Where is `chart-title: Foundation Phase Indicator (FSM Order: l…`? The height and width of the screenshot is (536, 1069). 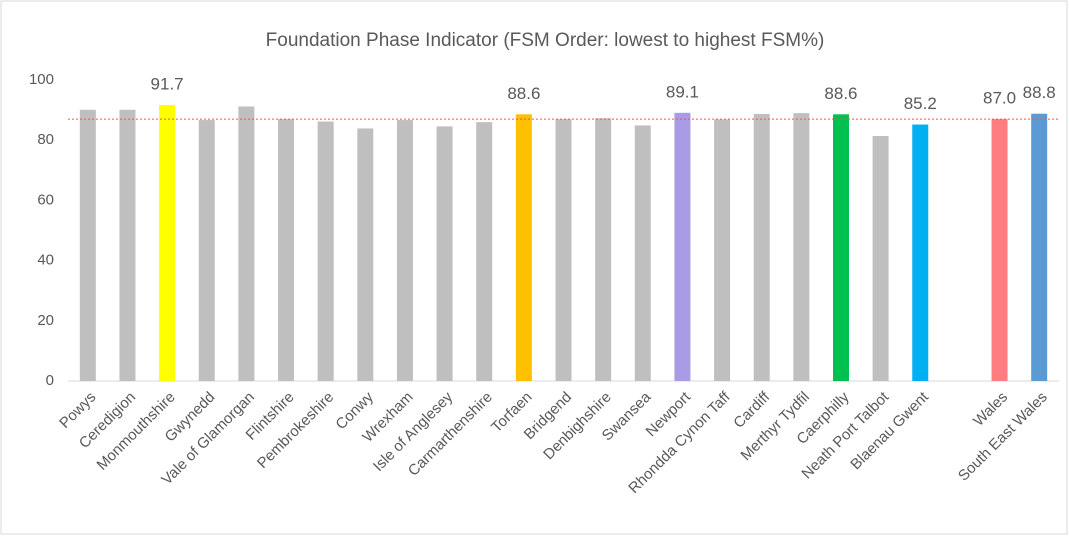
chart-title: Foundation Phase Indicator (FSM Order: l… is located at coordinates (545, 40).